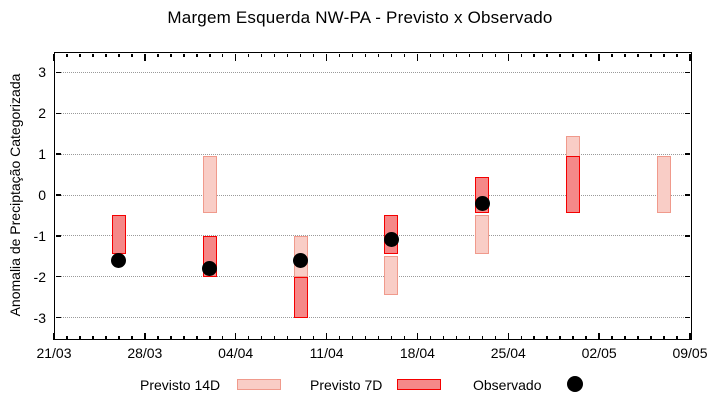 The height and width of the screenshot is (400, 720). What do you see at coordinates (42, 195) in the screenshot?
I see `y-tick-label: 0` at bounding box center [42, 195].